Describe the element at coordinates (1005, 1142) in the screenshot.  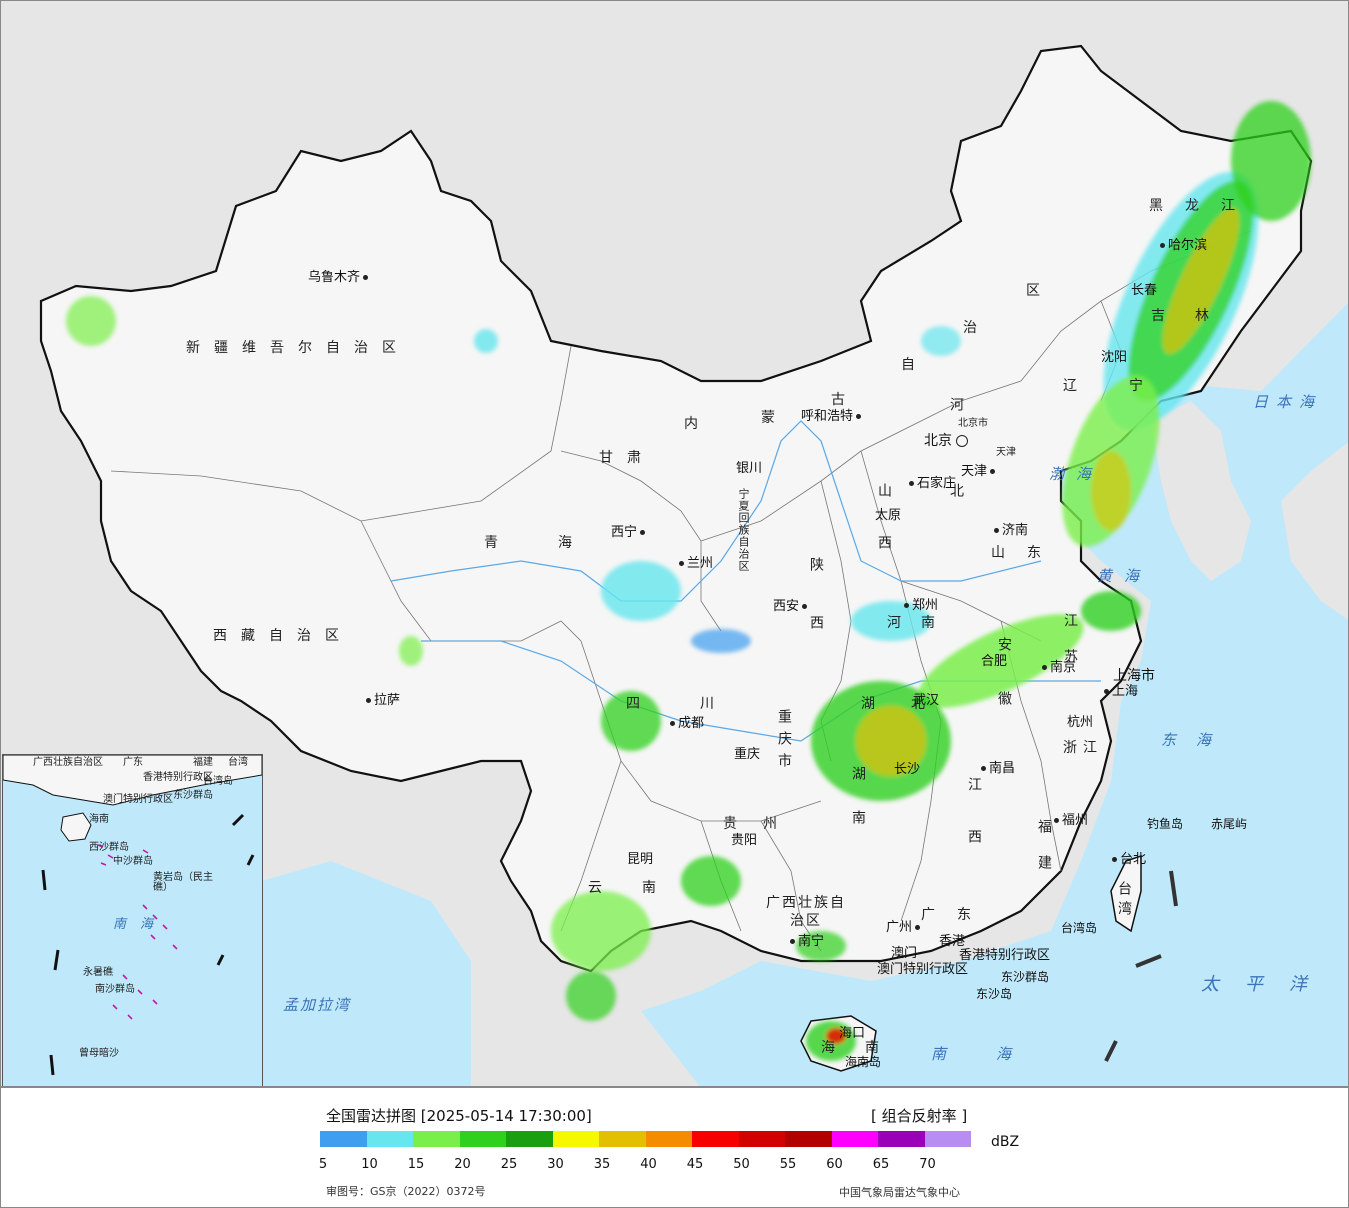
I see `legend-unit: dBZ` at that location.